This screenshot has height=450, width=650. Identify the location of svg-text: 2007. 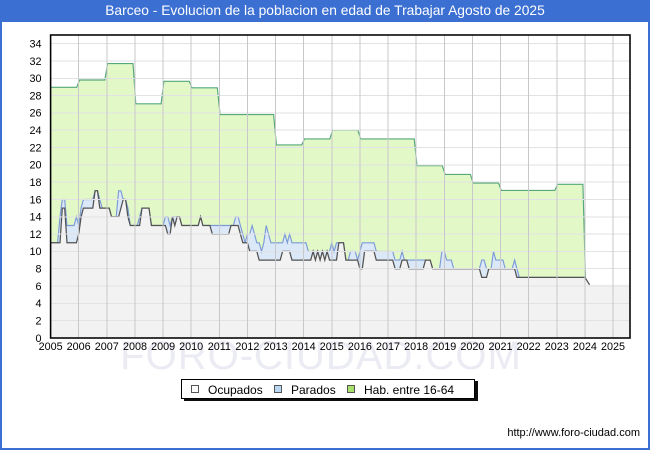
(107, 347).